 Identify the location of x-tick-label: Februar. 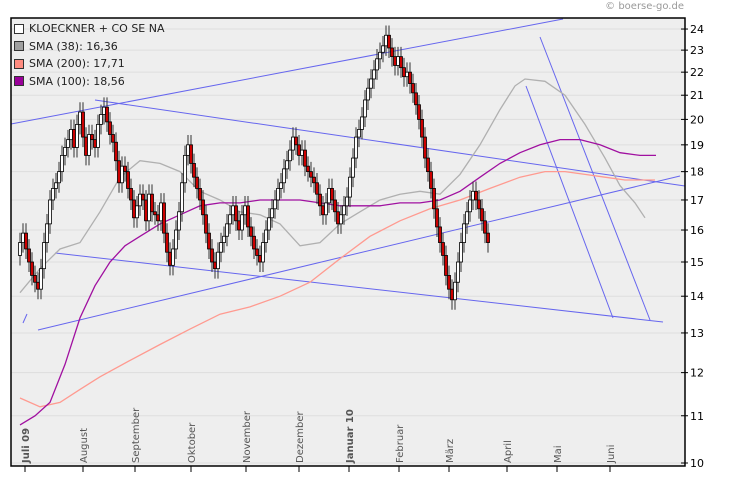
(400, 443).